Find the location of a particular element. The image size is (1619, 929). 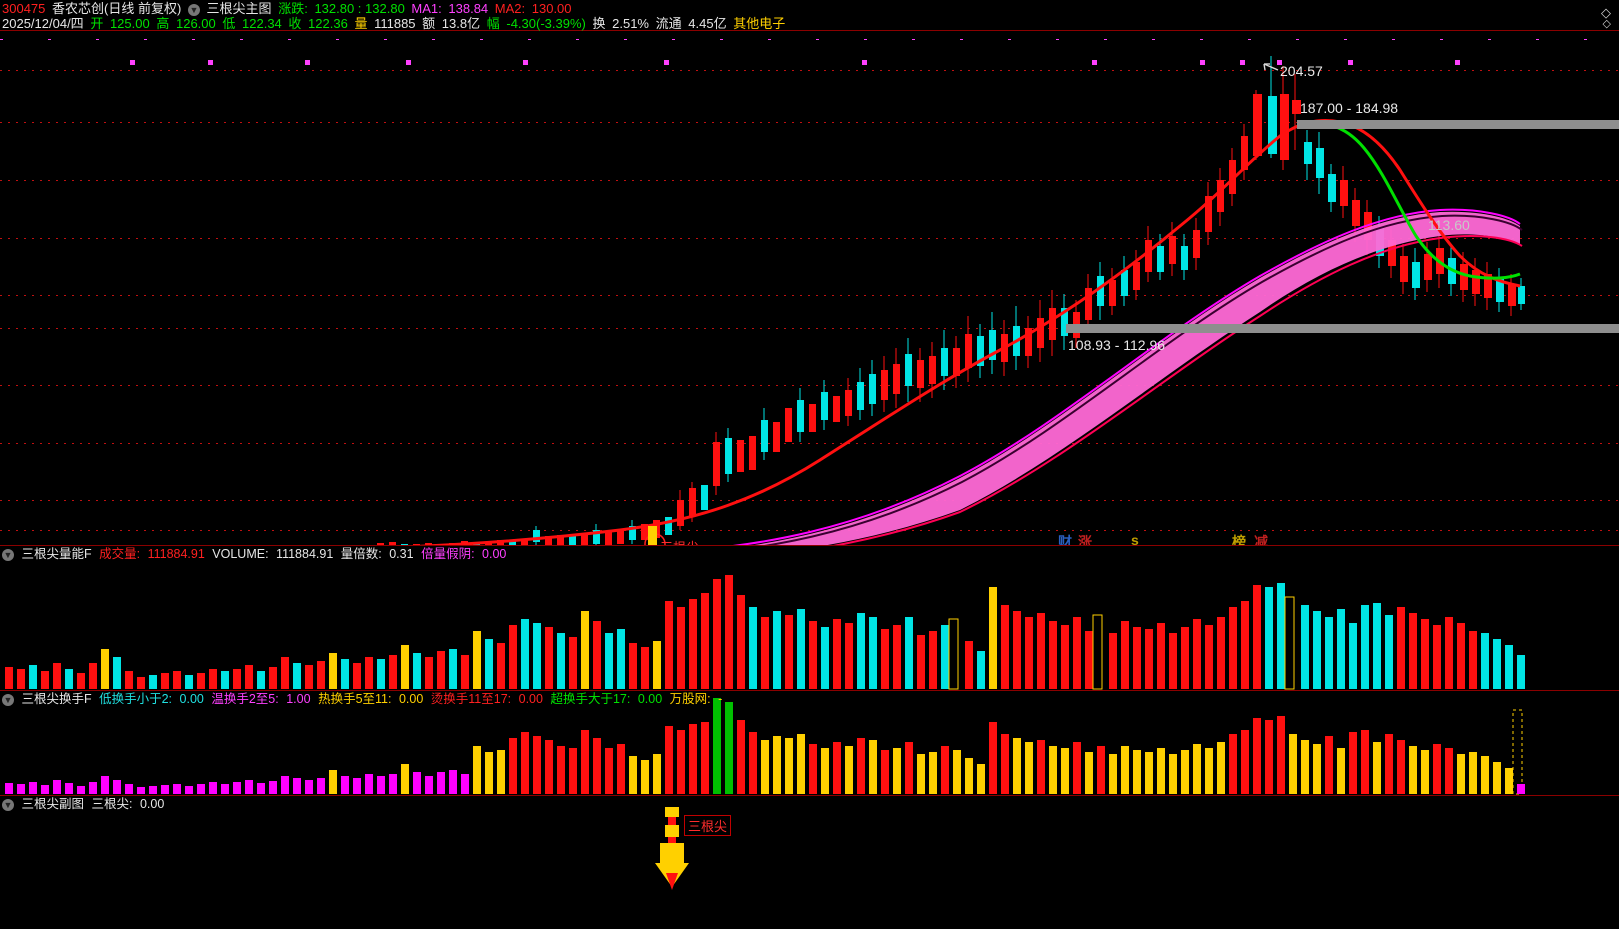

watermark-char: 榜 is located at coordinates (1239, 539).